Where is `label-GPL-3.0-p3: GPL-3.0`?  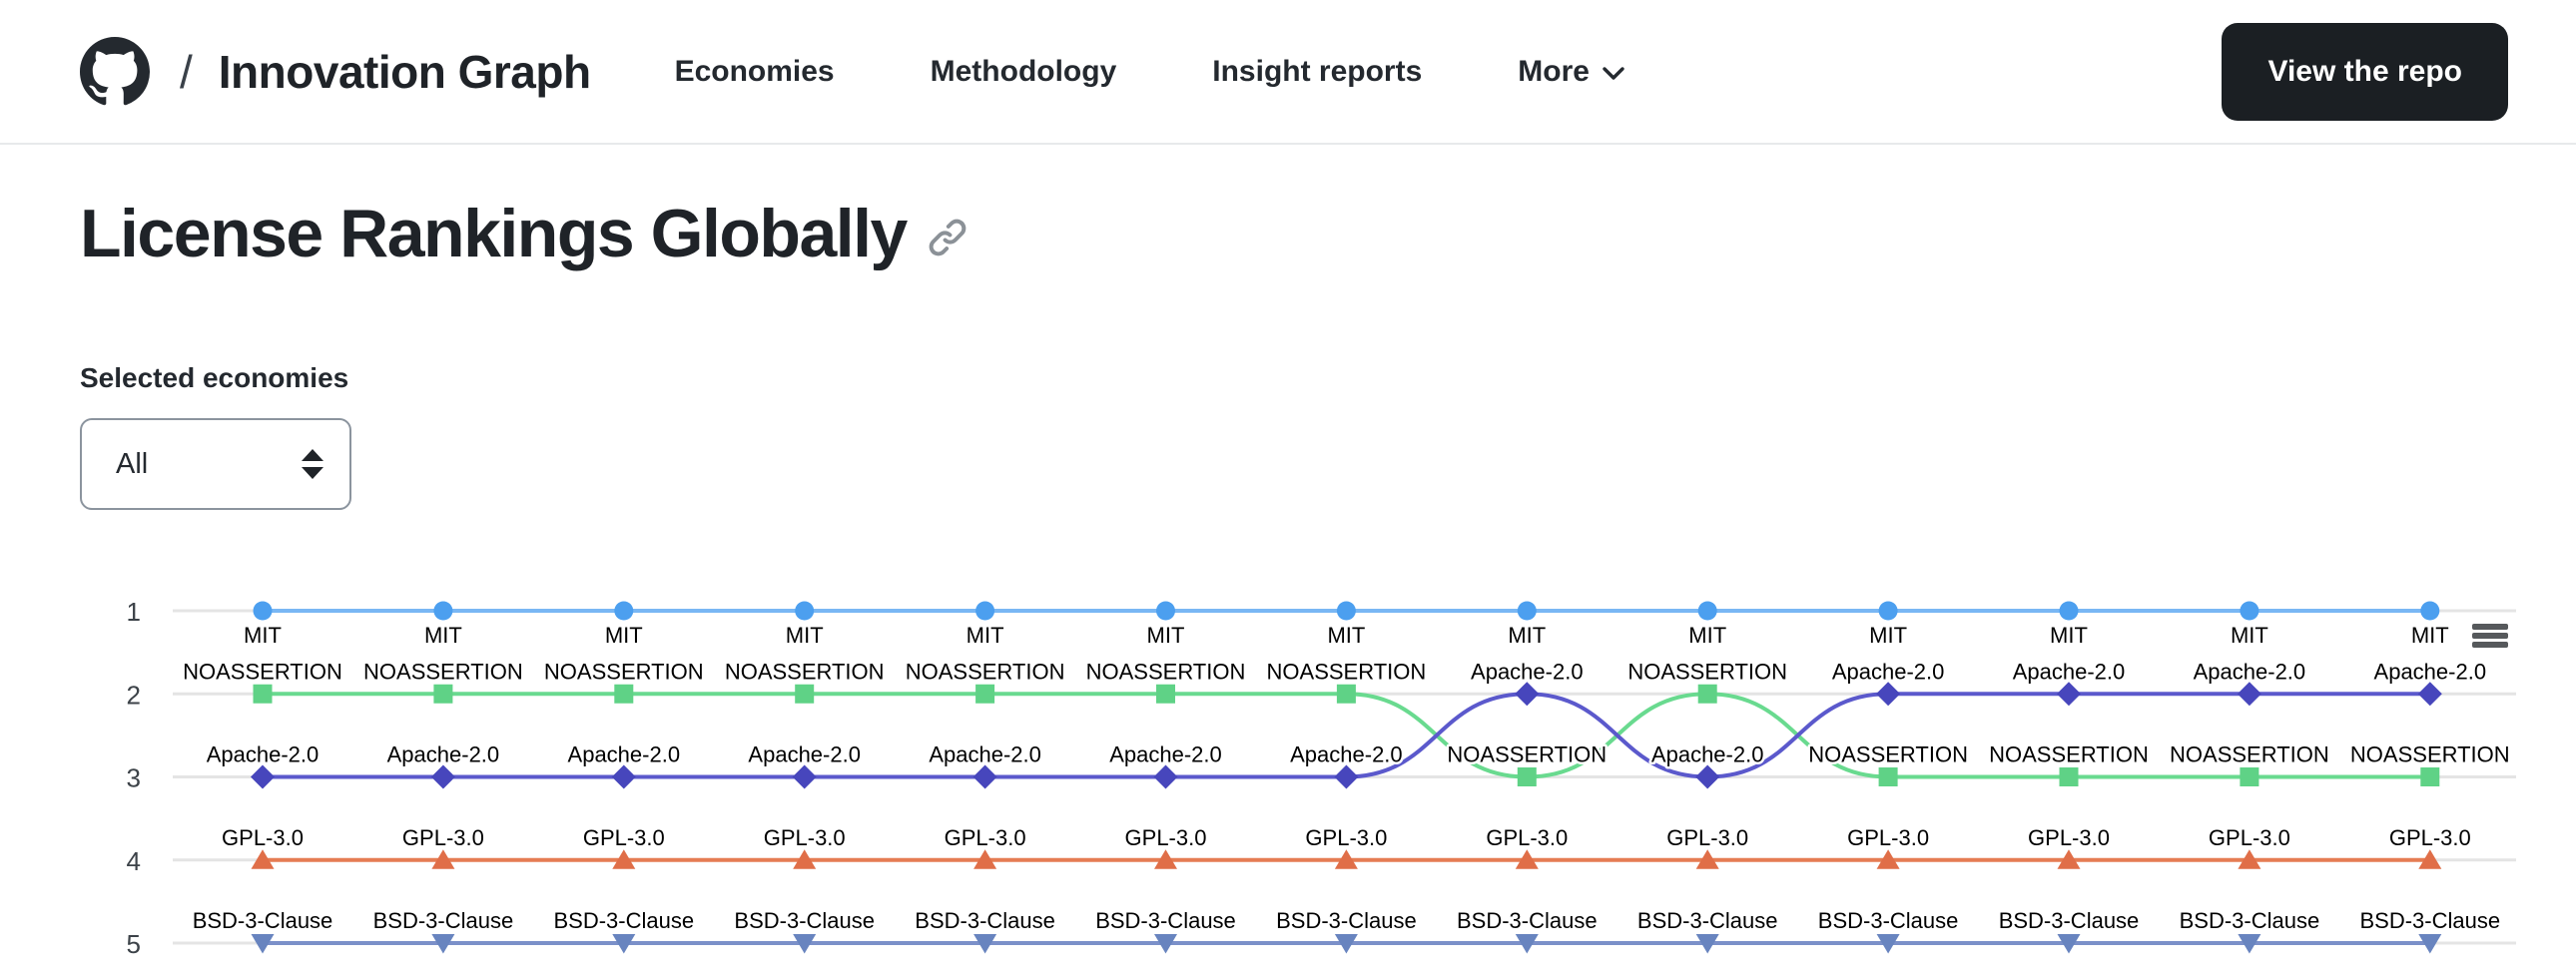
label-GPL-3.0-p3: GPL-3.0 is located at coordinates (624, 837).